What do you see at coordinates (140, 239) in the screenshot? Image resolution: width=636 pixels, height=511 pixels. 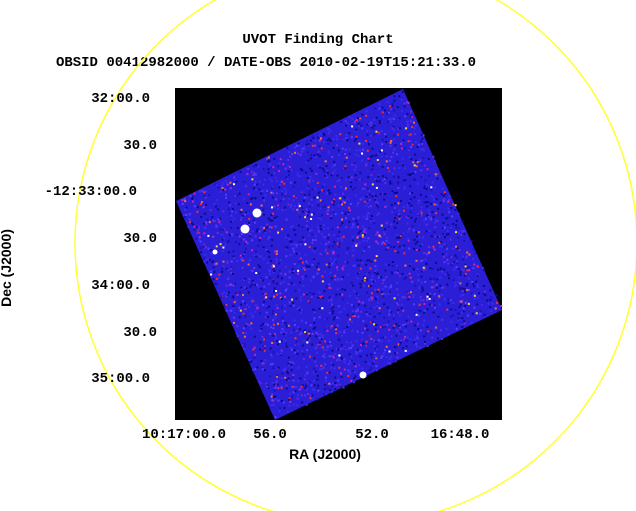 I see `y-tick-label: 30.0` at bounding box center [140, 239].